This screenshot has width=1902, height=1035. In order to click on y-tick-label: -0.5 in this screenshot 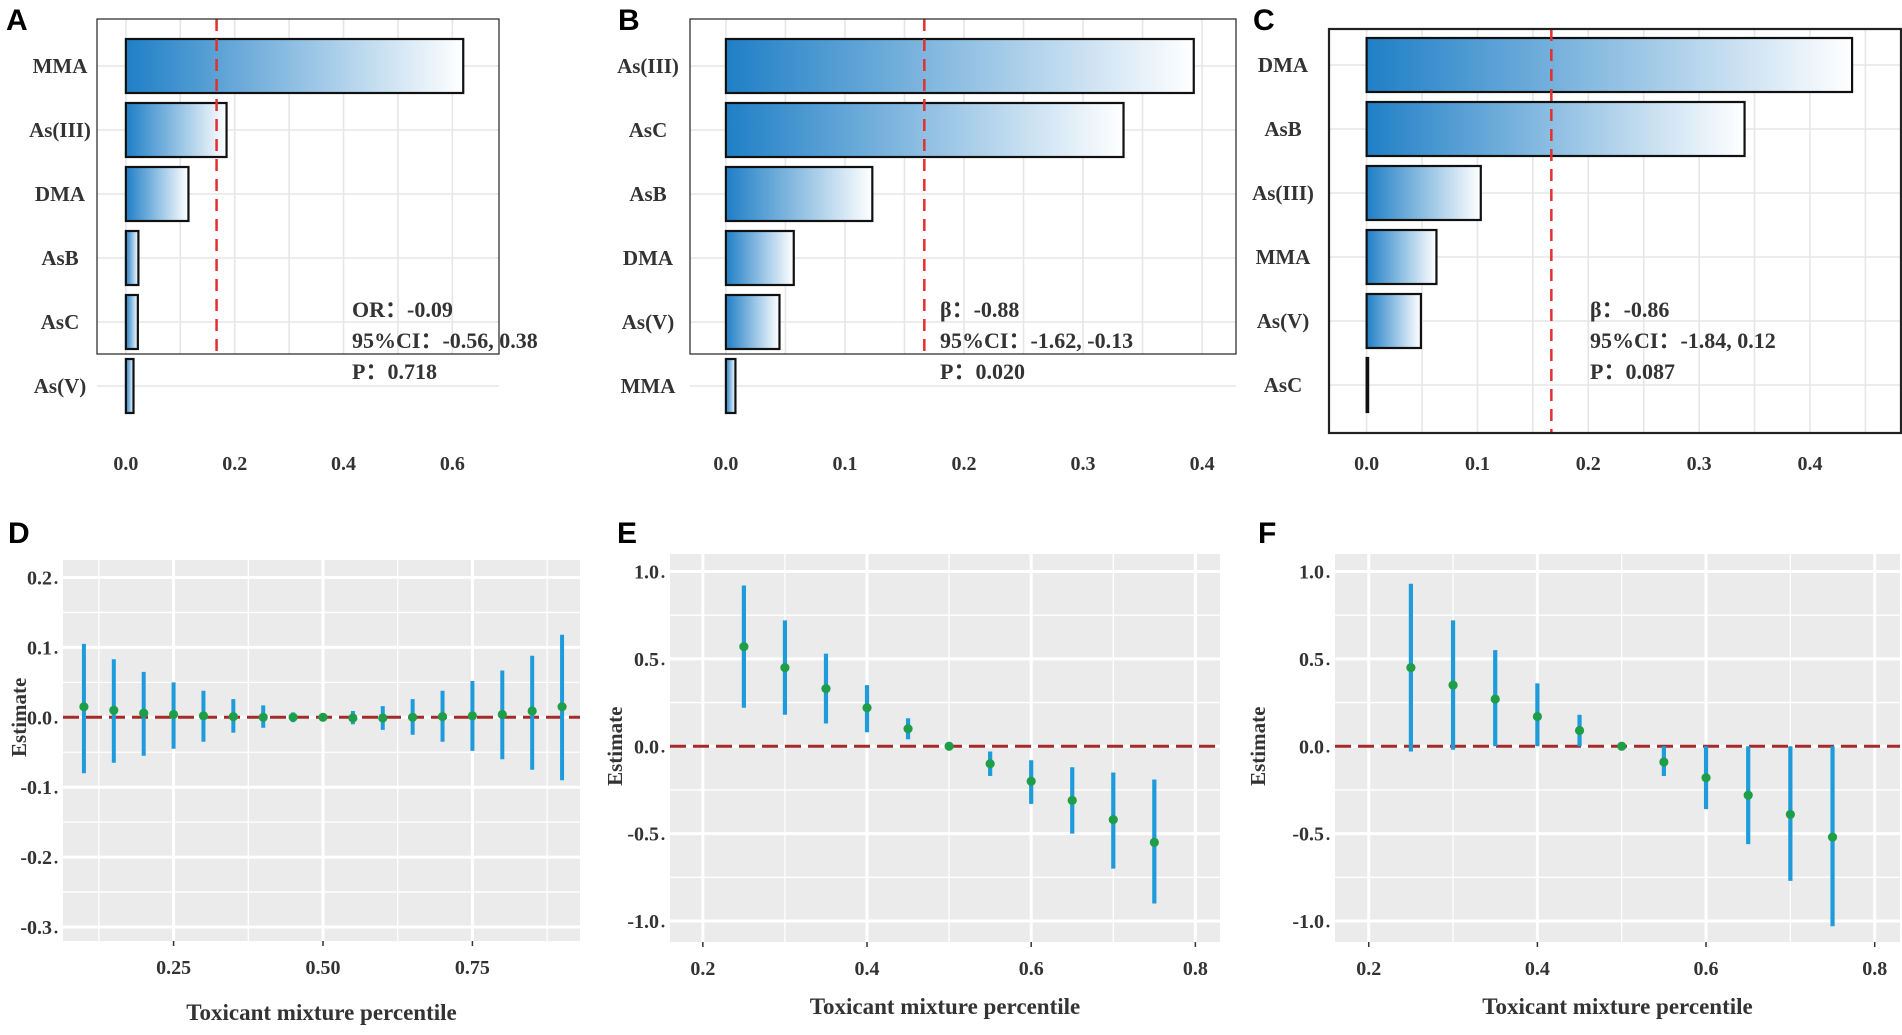, I will do `click(1308, 835)`.